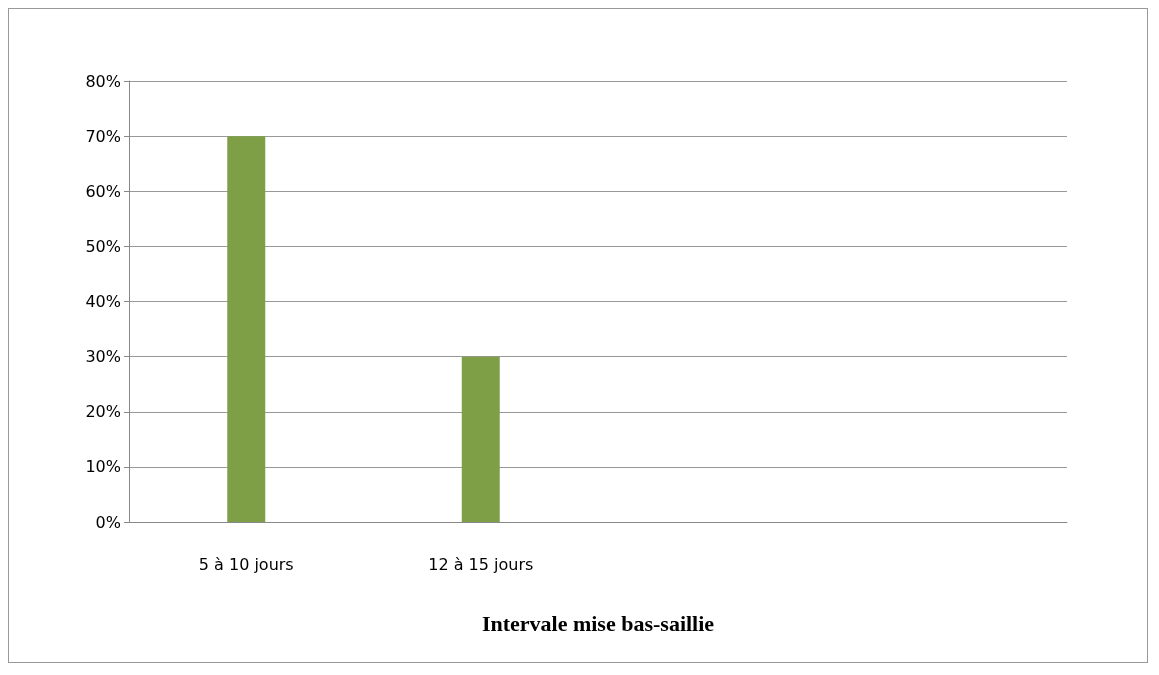 This screenshot has height=675, width=1159. What do you see at coordinates (103, 467) in the screenshot?
I see `y-tick-label: 10%` at bounding box center [103, 467].